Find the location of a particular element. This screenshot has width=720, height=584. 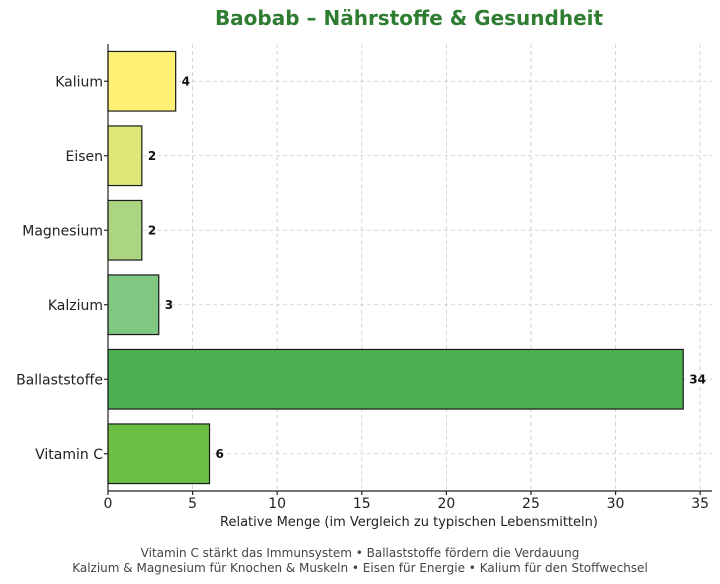

x-tick-label: 30 is located at coordinates (616, 504).